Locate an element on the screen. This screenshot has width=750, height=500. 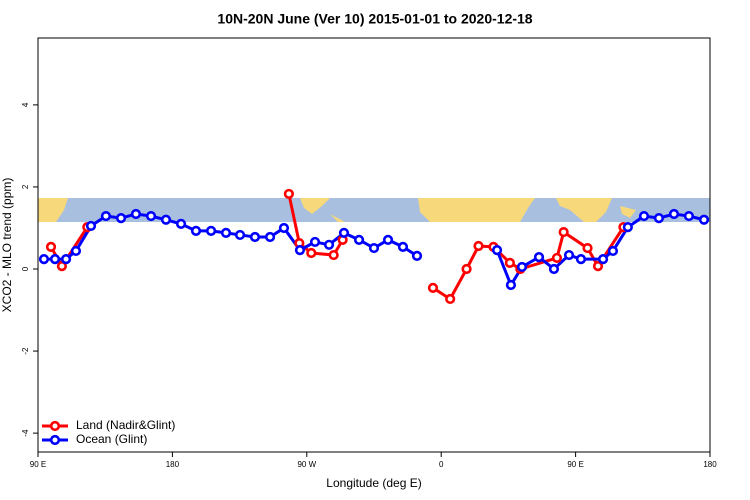
y-tick-label: 0 is located at coordinates (25, 268).